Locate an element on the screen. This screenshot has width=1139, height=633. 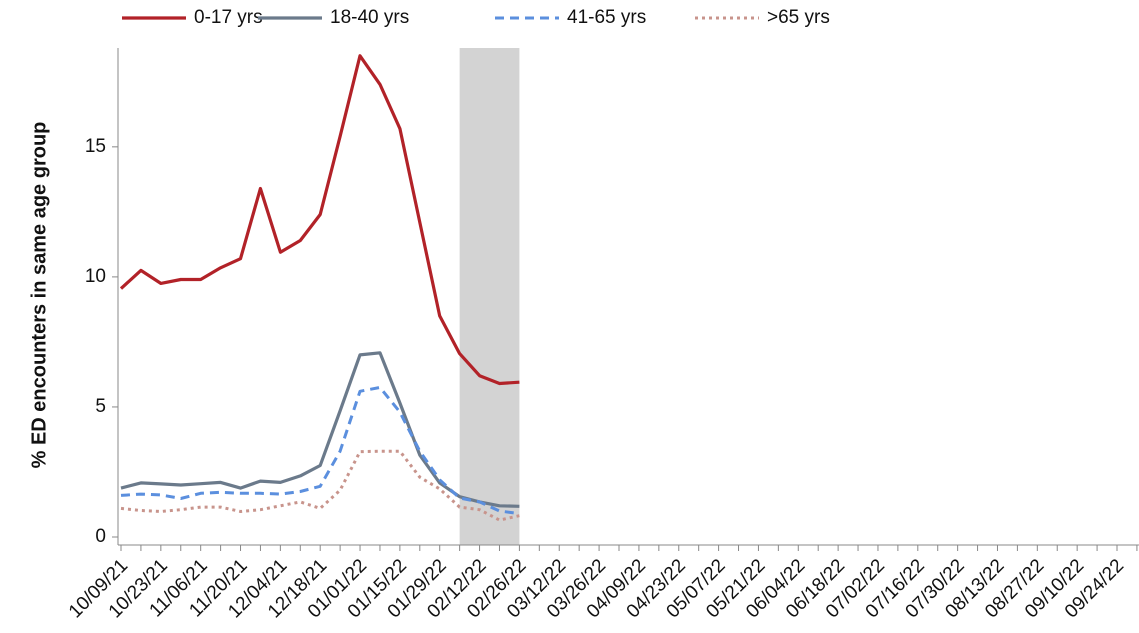
legend-label: 18-40 yrs is located at coordinates (369, 17).